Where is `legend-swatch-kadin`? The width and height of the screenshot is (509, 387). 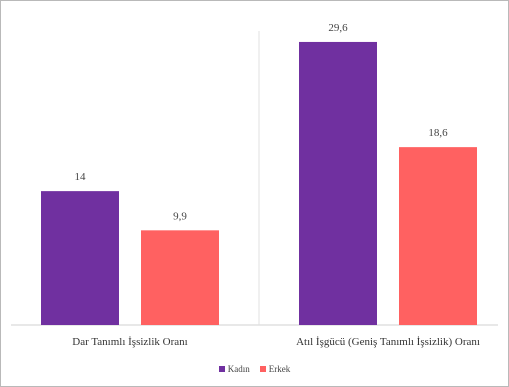 legend-swatch-kadin is located at coordinates (221, 369).